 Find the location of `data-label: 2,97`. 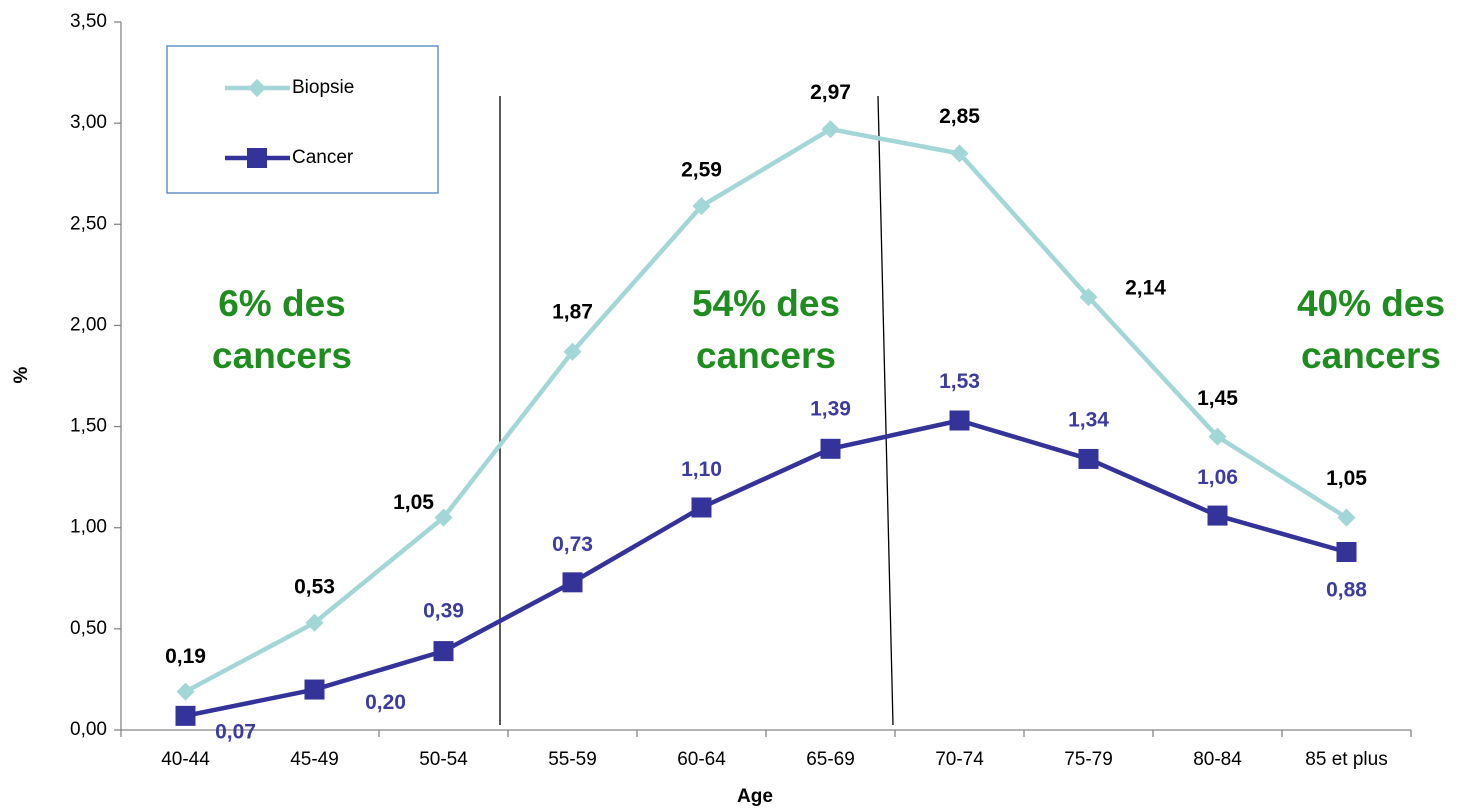

data-label: 2,97 is located at coordinates (830, 92).